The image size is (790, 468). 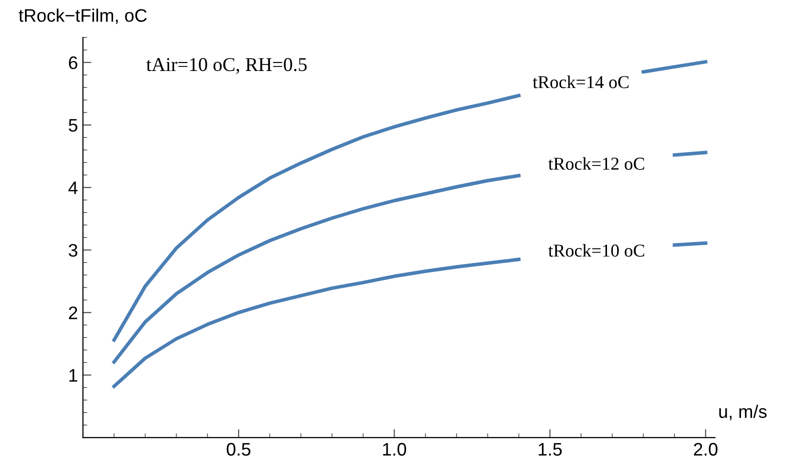 What do you see at coordinates (73, 63) in the screenshot?
I see `y-tick-label: 6` at bounding box center [73, 63].